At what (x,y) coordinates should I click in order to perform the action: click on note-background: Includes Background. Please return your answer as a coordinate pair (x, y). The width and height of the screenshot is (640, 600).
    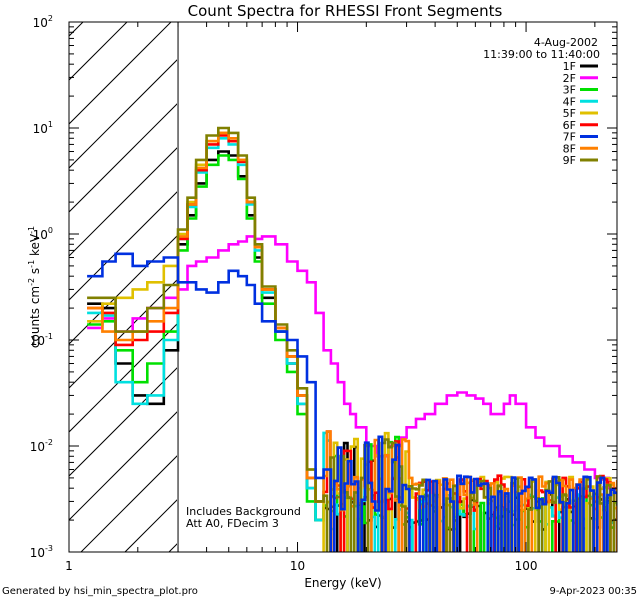
    Looking at the image, I should click on (243, 511).